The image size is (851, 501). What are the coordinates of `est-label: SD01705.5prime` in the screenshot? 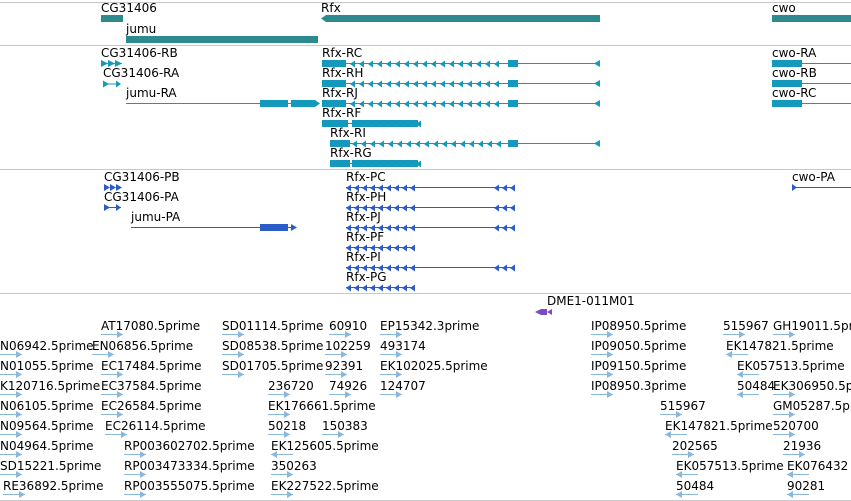 It's located at (273, 366).